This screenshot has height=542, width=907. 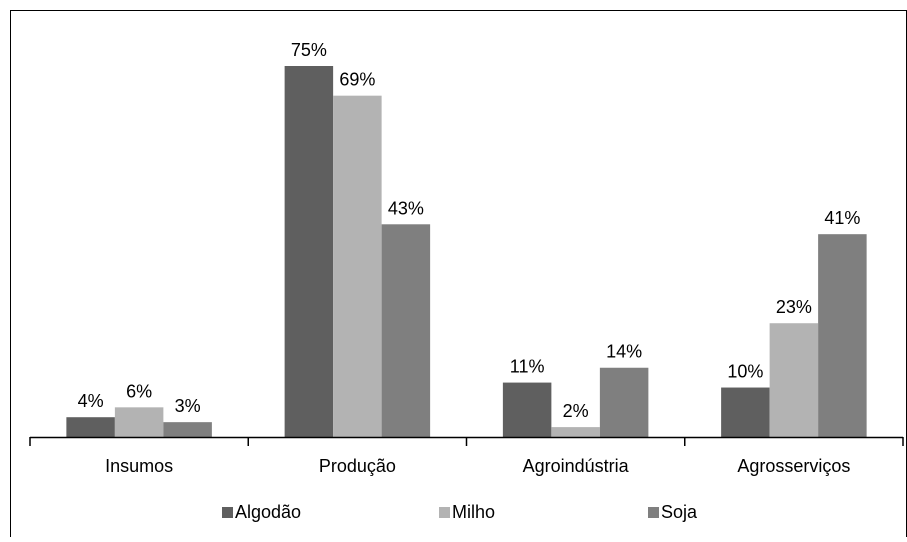 What do you see at coordinates (793, 466) in the screenshot?
I see `category-label: Agrosserviços` at bounding box center [793, 466].